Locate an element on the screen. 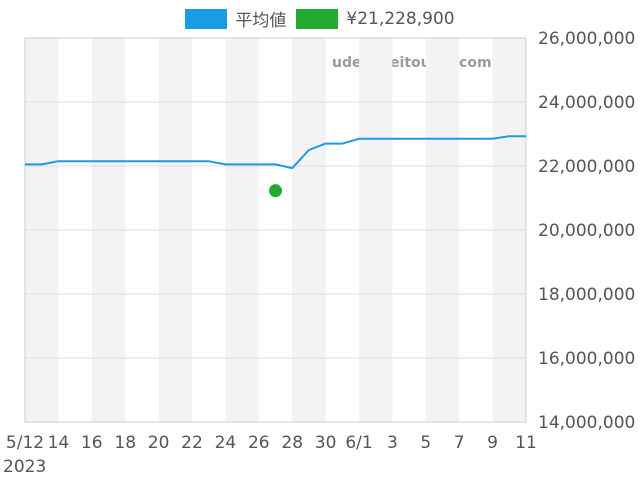 The width and height of the screenshot is (640, 480). x-tick-label: 18 is located at coordinates (125, 443).